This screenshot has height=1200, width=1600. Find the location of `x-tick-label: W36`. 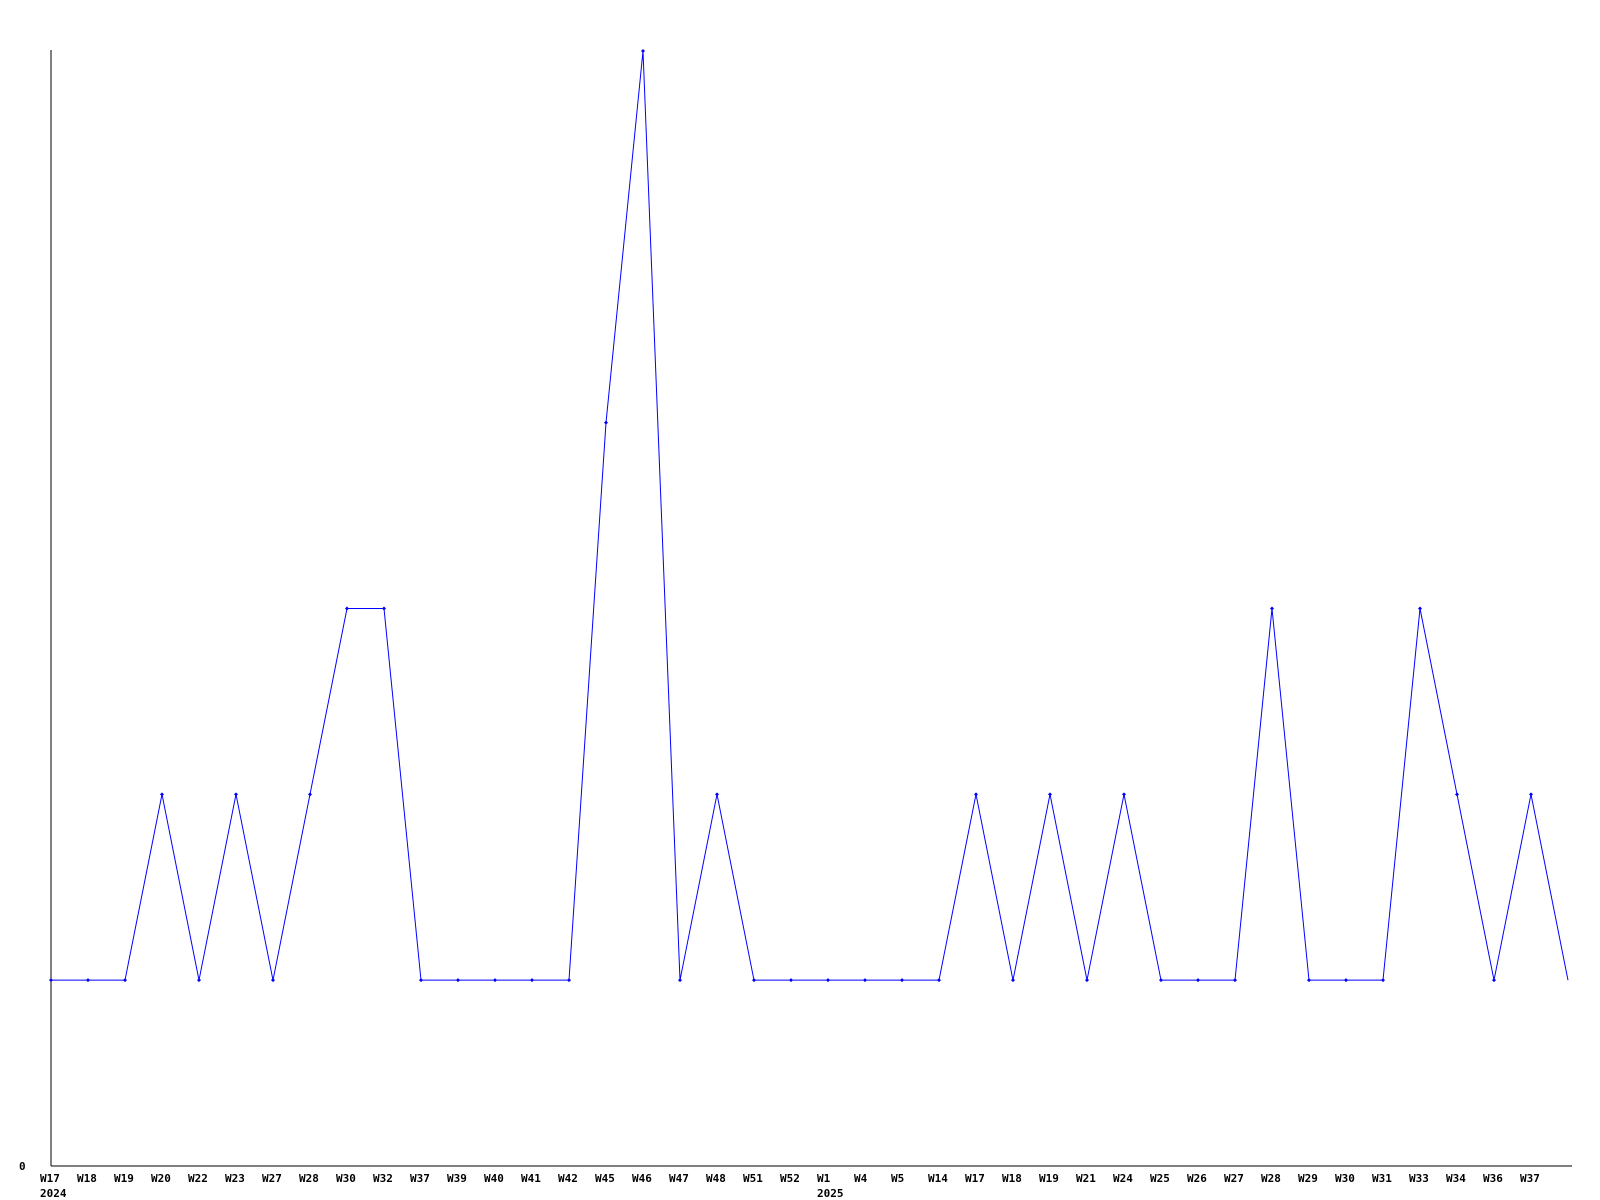

x-tick-label: W36 is located at coordinates (1493, 1178).